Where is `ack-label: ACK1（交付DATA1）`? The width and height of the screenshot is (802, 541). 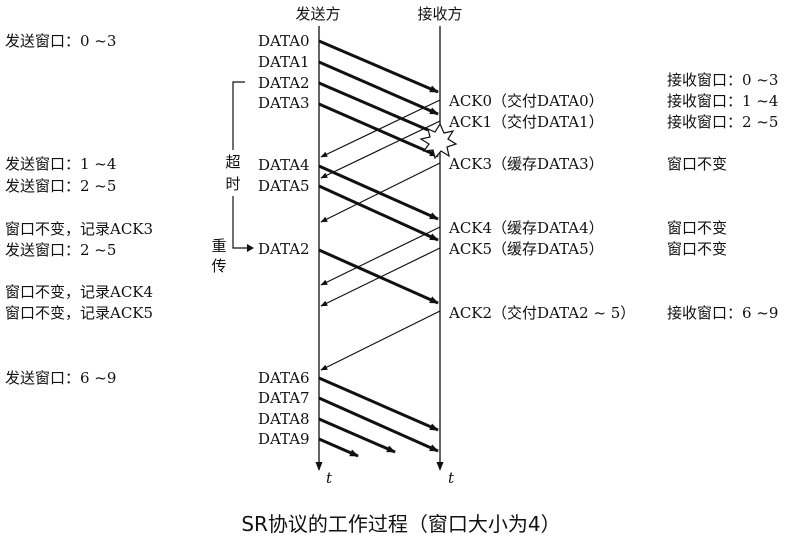
ack-label: ACK1（交付DATA1） is located at coordinates (526, 122).